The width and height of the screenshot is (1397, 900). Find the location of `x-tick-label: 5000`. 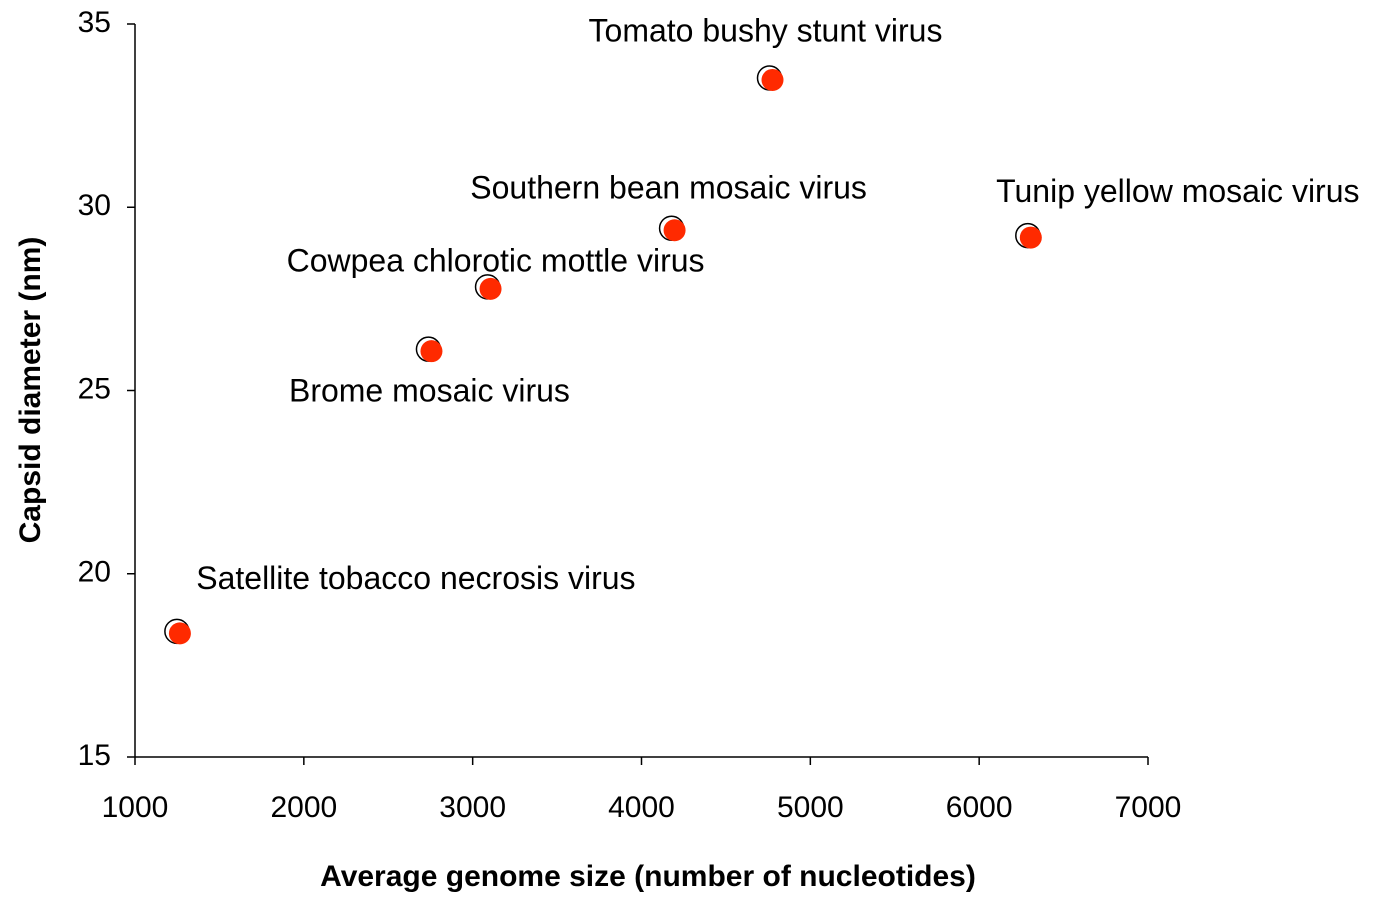

x-tick-label: 5000 is located at coordinates (810, 807).